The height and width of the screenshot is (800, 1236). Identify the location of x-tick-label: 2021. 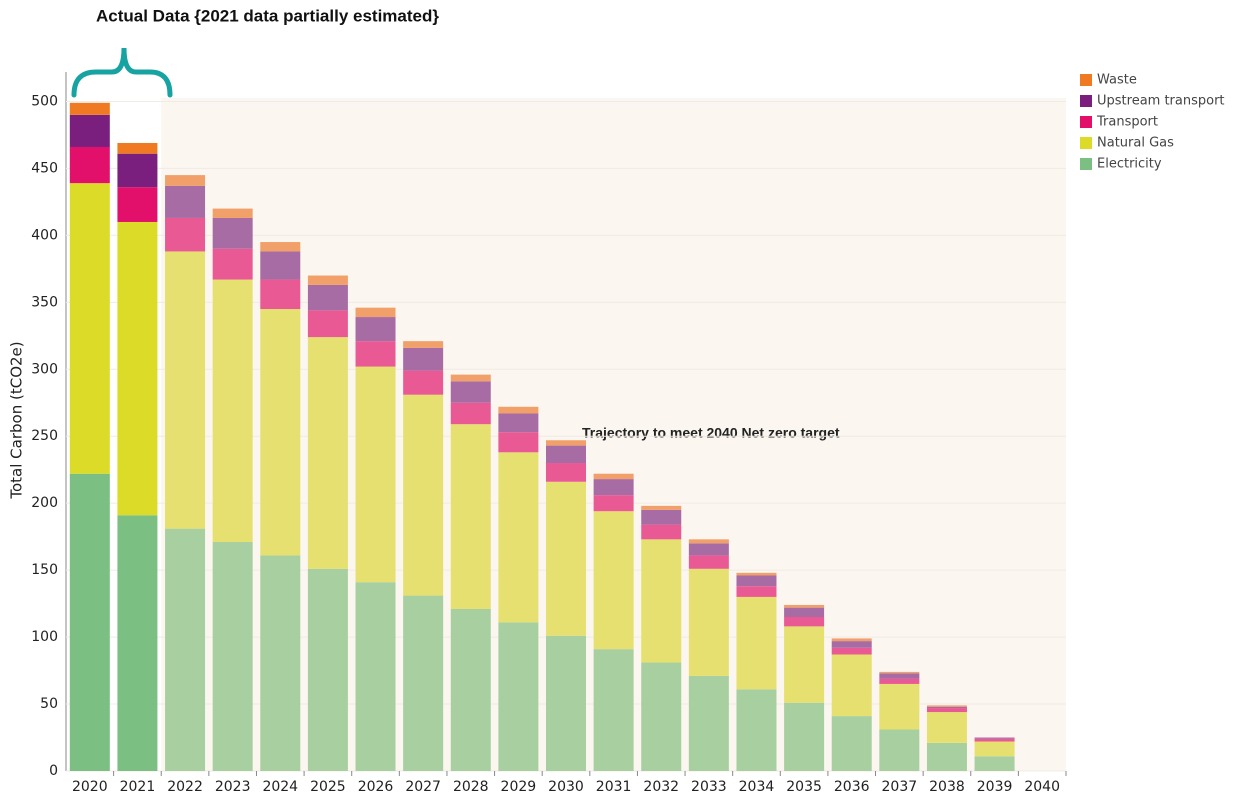
(138, 787).